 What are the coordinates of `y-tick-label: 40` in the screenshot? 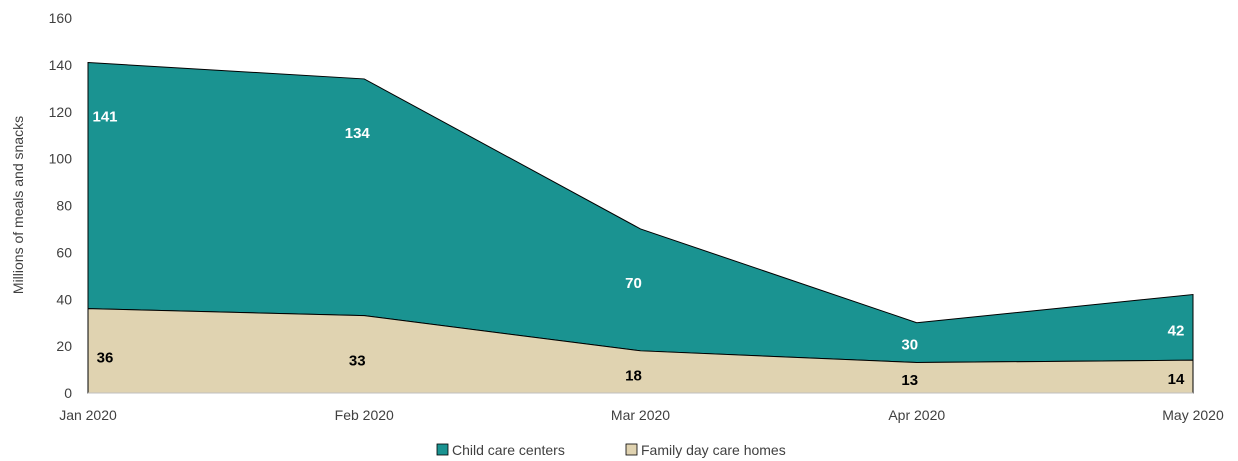 It's located at (64, 299).